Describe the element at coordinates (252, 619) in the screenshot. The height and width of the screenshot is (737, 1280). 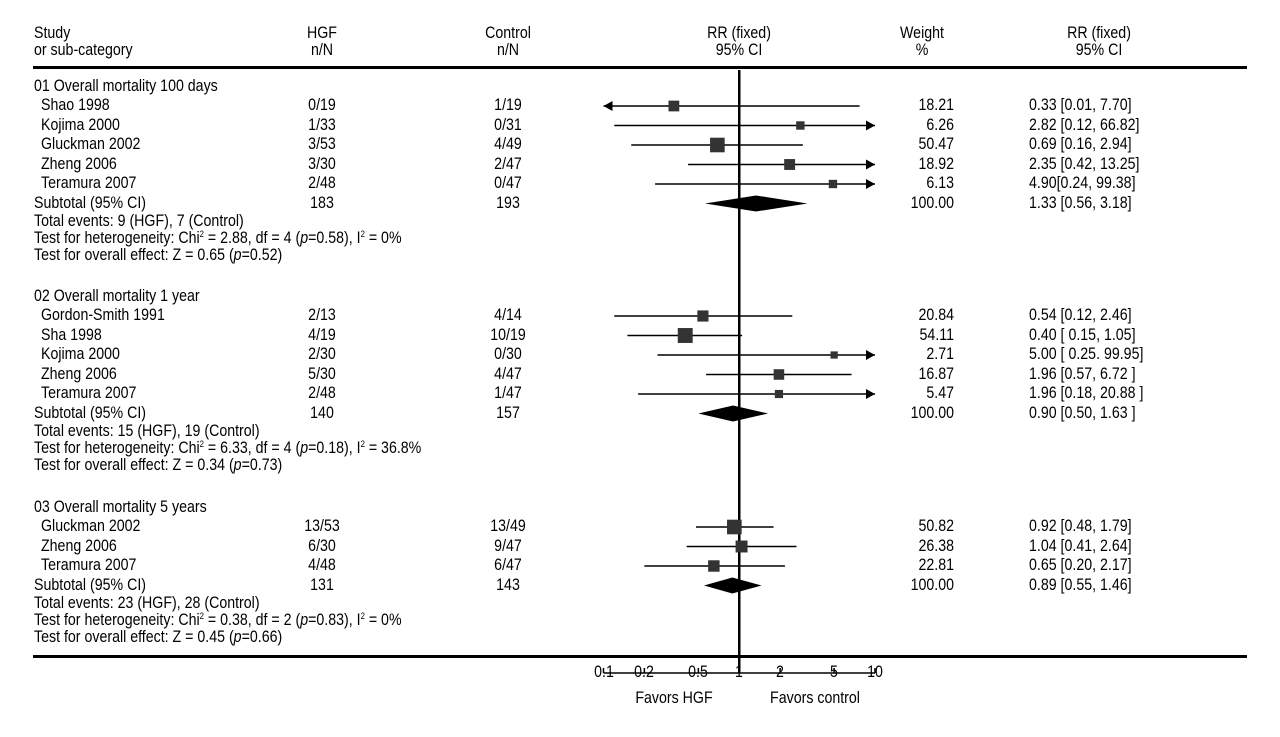
I see `het-text: = 0.38, df = 2 (` at that location.